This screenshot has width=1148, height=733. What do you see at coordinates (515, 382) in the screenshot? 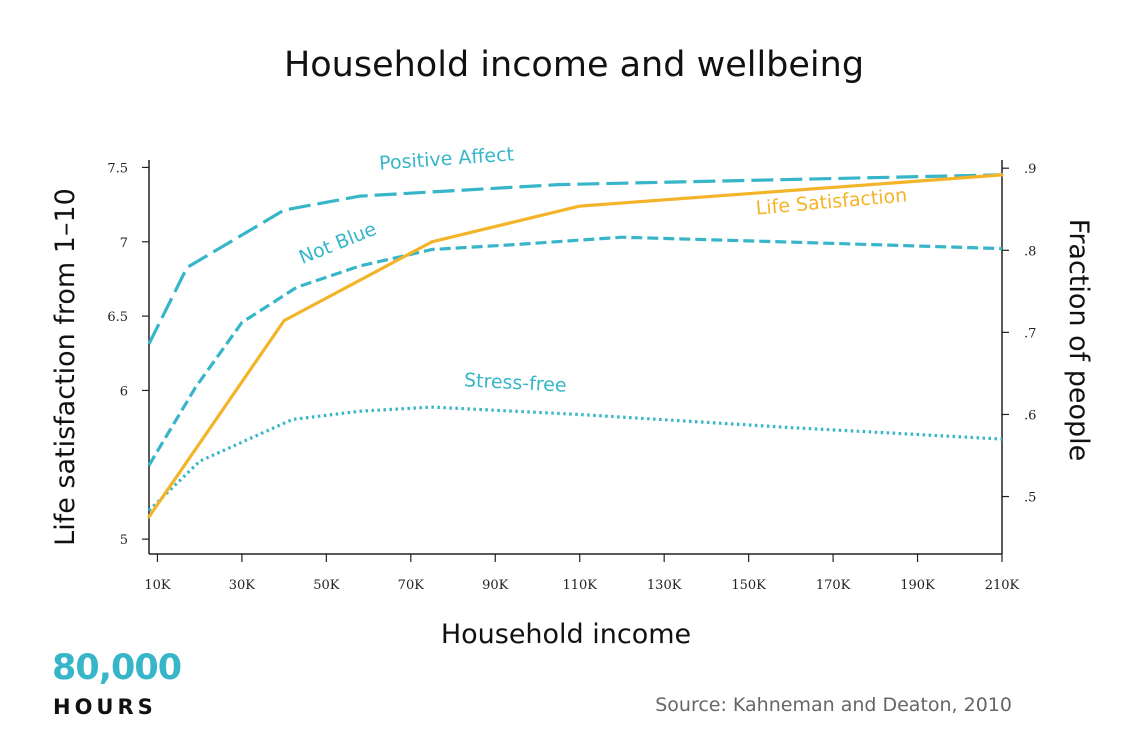
I see `series-label-stress-free: Stress-free` at bounding box center [515, 382].